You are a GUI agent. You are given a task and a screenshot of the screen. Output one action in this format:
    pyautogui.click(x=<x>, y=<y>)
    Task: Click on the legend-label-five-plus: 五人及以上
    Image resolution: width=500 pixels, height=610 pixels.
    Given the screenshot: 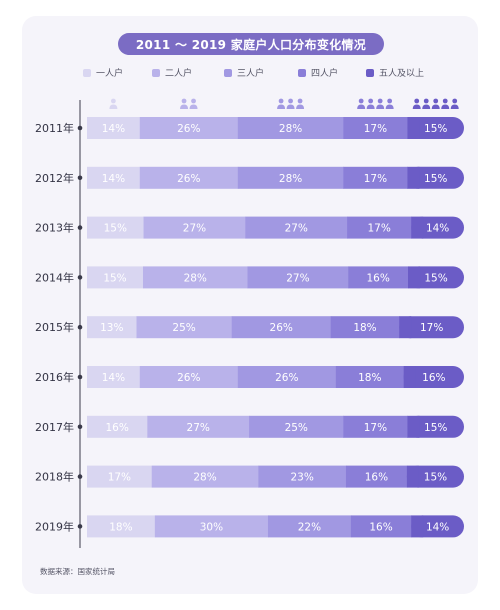 What is the action you would take?
    pyautogui.click(x=402, y=74)
    